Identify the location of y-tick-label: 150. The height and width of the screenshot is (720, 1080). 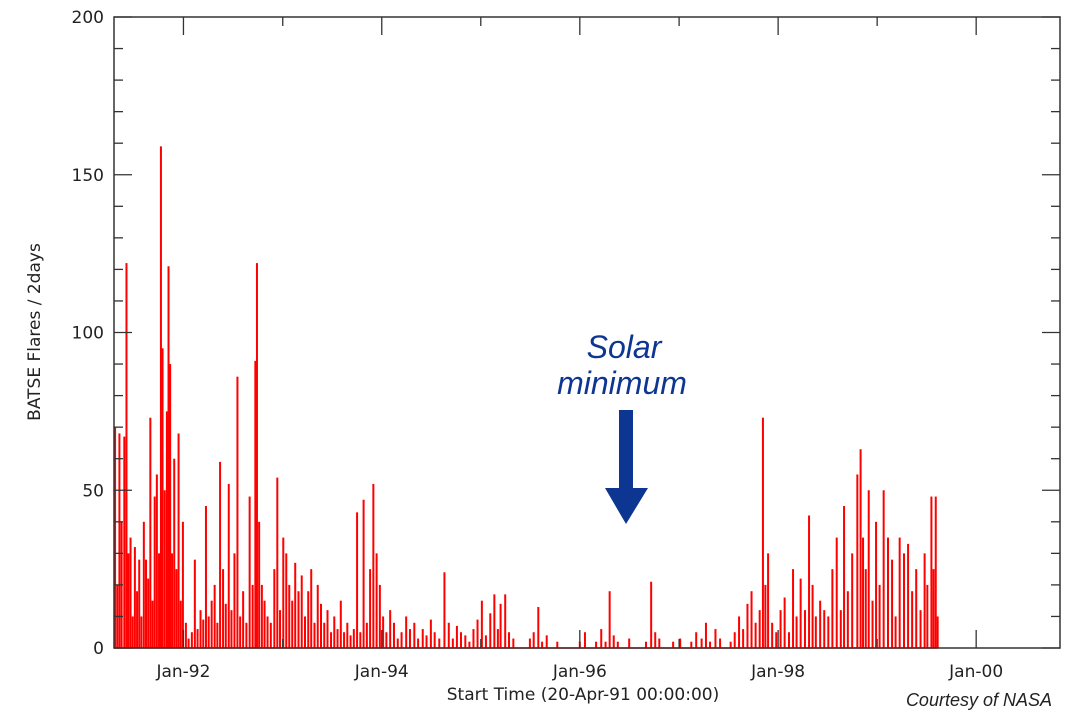
(88, 176).